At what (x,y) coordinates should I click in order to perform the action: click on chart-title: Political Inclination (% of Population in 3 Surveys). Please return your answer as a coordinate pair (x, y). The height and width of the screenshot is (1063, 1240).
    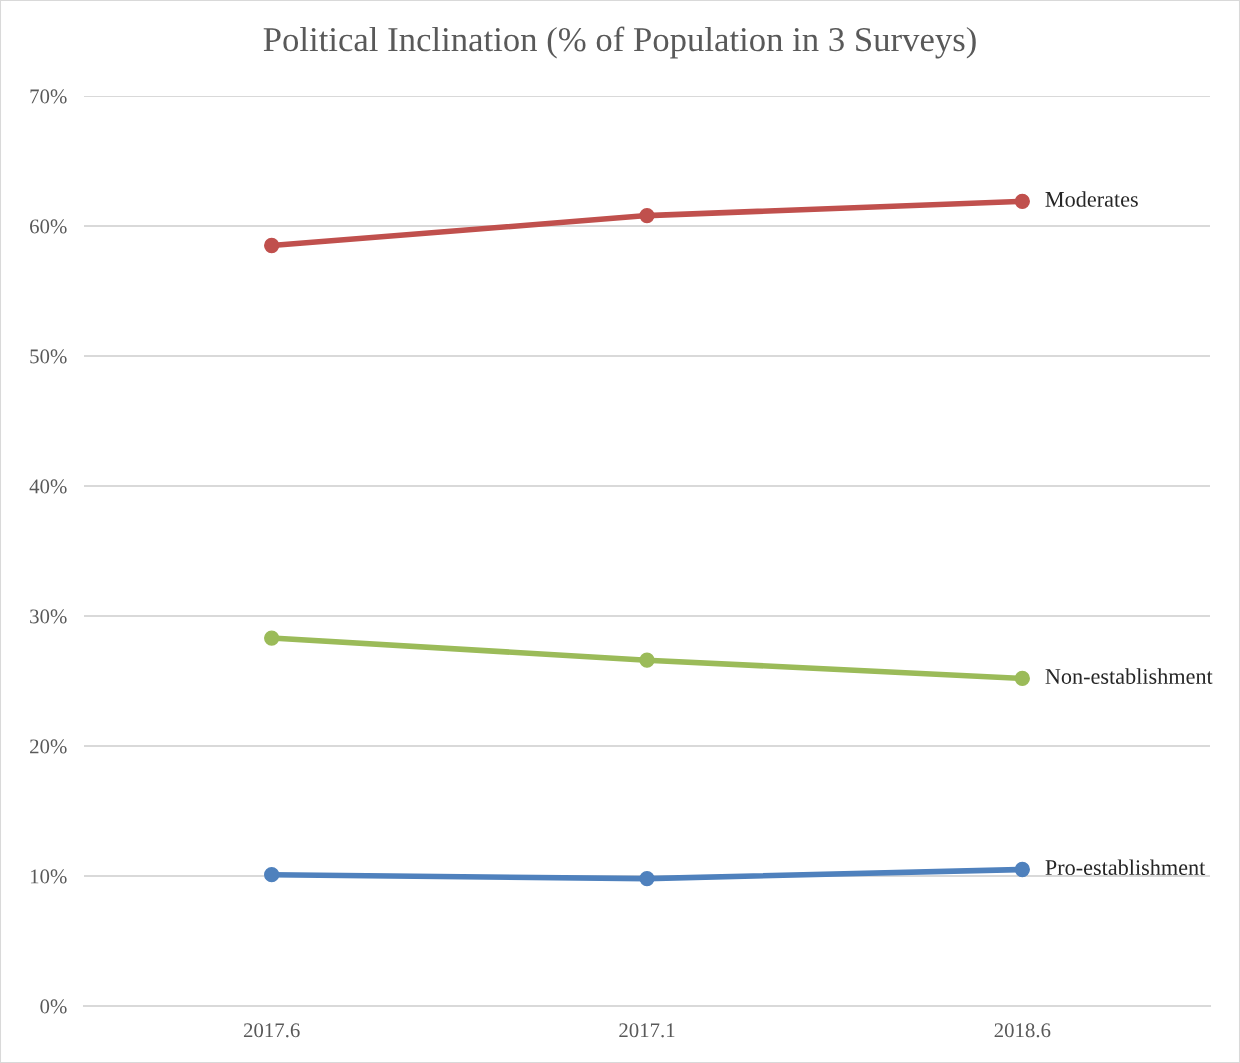
    Looking at the image, I should click on (619, 42).